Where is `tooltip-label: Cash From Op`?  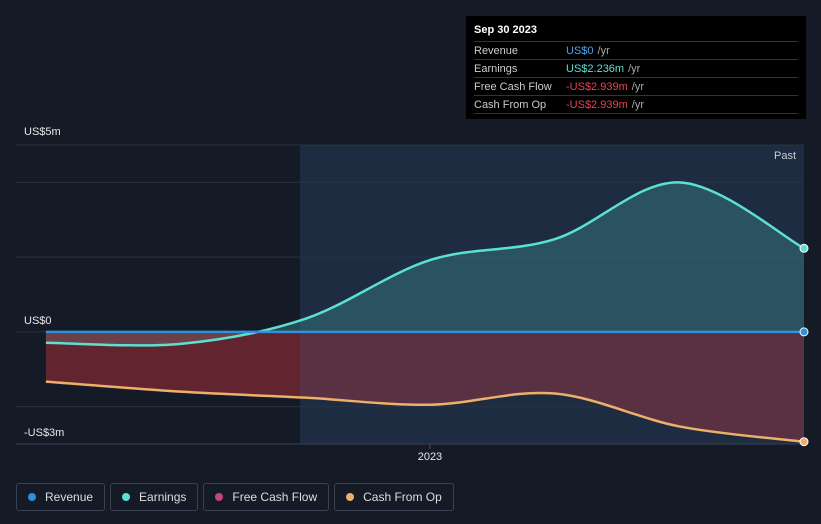
tooltip-label: Cash From Op is located at coordinates (510, 104).